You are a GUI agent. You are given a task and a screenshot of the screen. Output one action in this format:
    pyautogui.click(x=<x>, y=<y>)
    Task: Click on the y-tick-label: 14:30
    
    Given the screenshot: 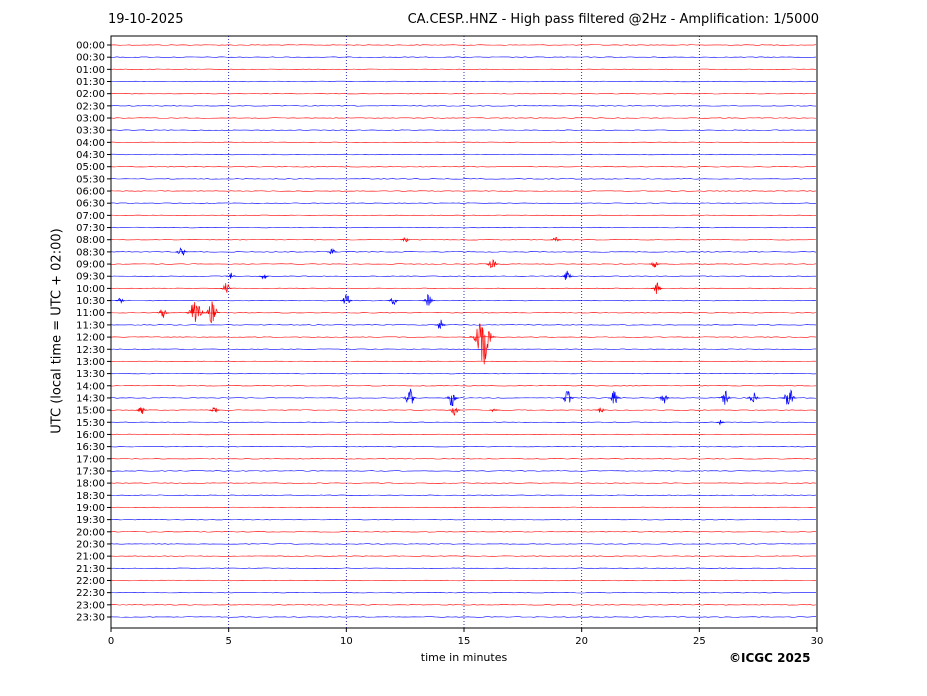 What is the action you would take?
    pyautogui.click(x=90, y=398)
    